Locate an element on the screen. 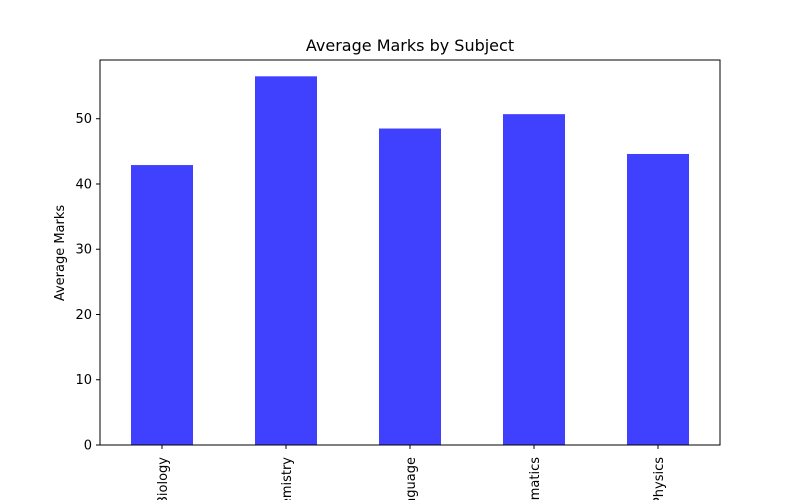 Image resolution: width=800 pixels, height=500 pixels. y-tick-label: 40 is located at coordinates (83, 184).